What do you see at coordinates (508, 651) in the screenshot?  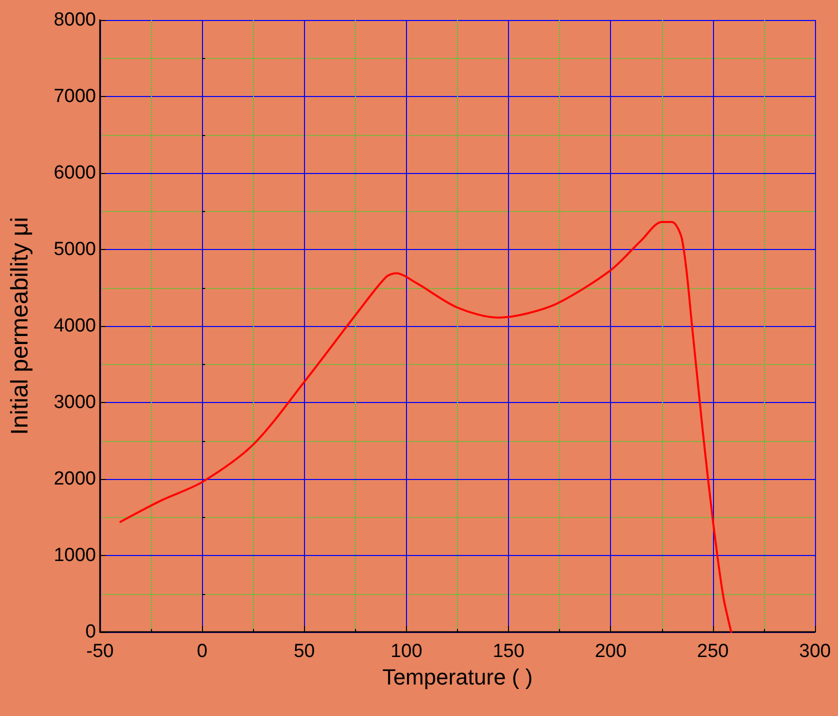 I see `x-tick-label: 150` at bounding box center [508, 651].